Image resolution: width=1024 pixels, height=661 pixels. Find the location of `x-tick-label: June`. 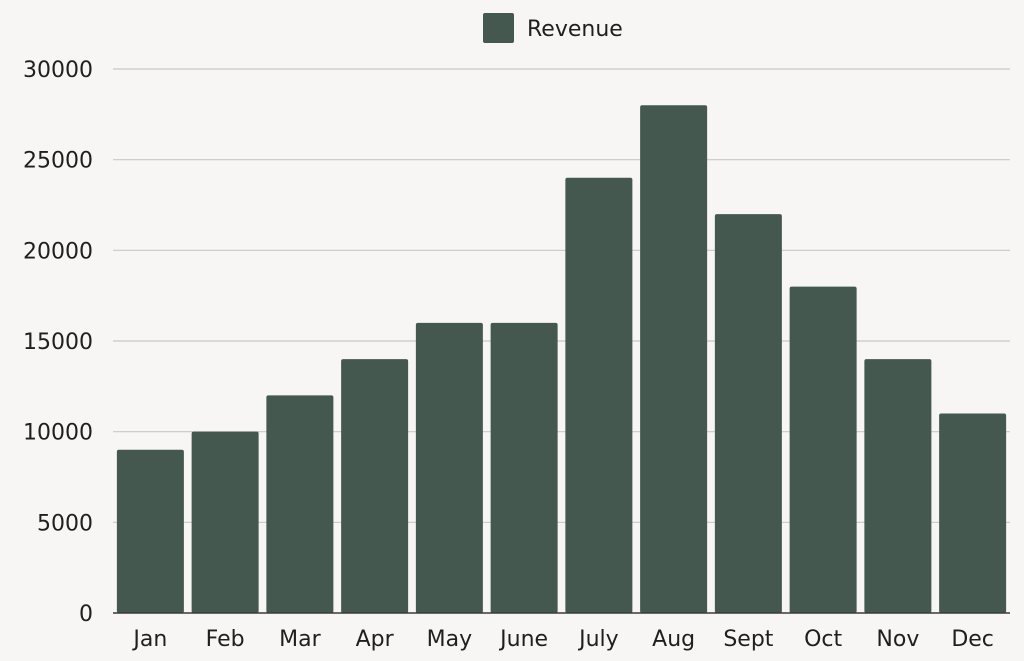

x-tick-label: June is located at coordinates (523, 639).